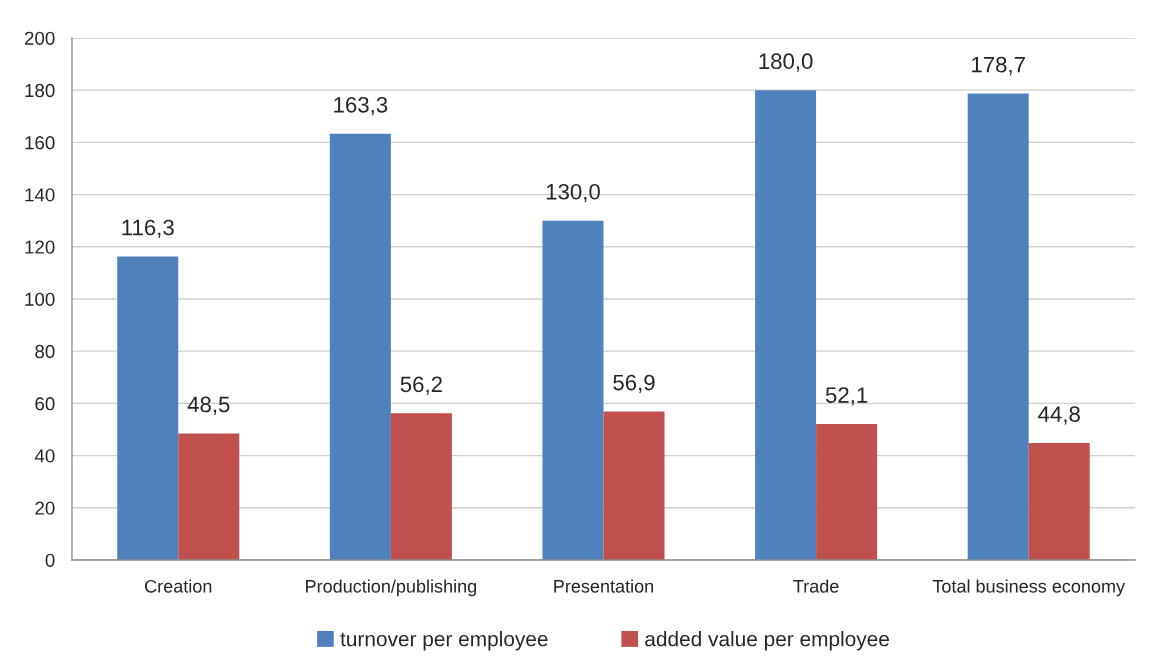  I want to click on y-tick-label: 40, so click(44, 456).